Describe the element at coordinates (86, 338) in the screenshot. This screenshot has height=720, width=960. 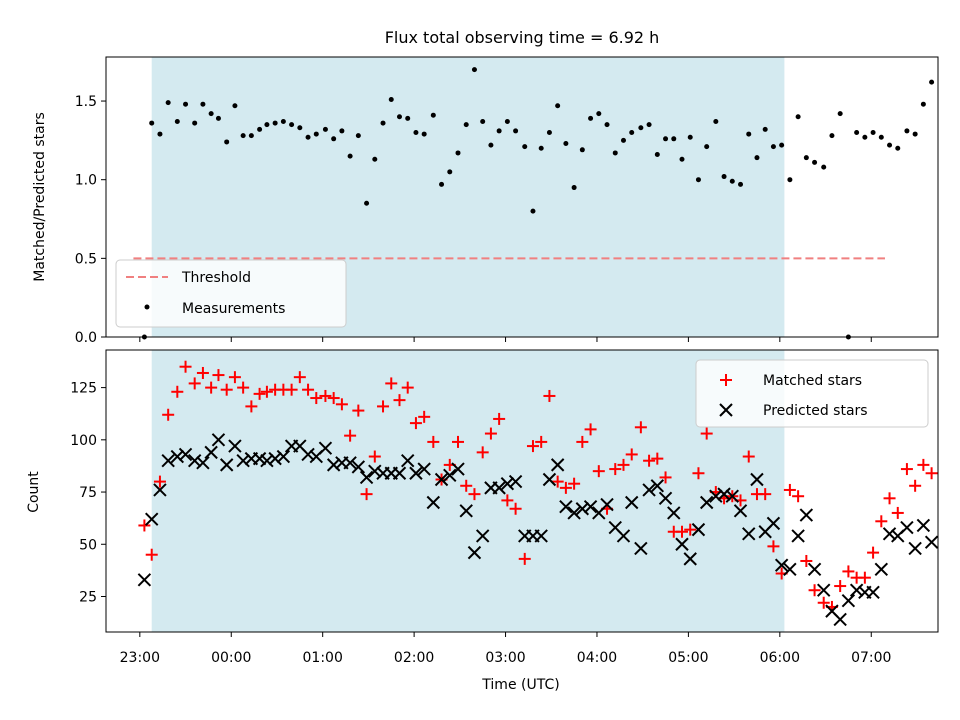
I see `y-tick-label: 0.0` at that location.